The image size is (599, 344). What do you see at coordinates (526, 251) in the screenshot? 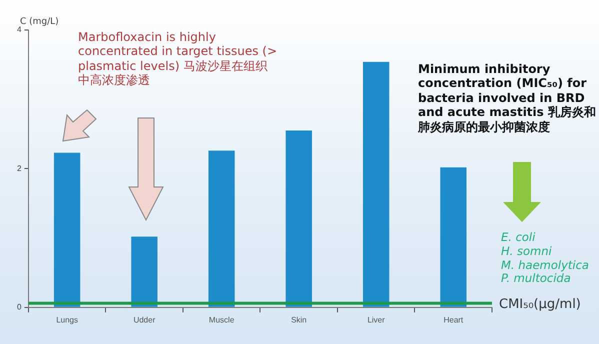
I see `text: H. somni` at bounding box center [526, 251].